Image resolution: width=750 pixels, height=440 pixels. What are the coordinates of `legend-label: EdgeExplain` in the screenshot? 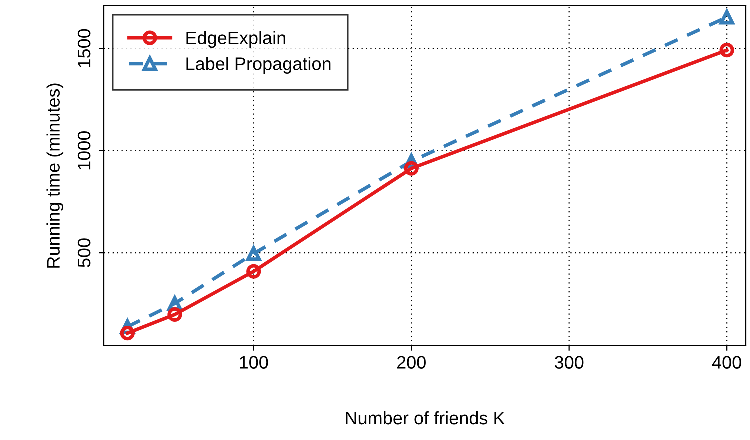 It's located at (236, 39).